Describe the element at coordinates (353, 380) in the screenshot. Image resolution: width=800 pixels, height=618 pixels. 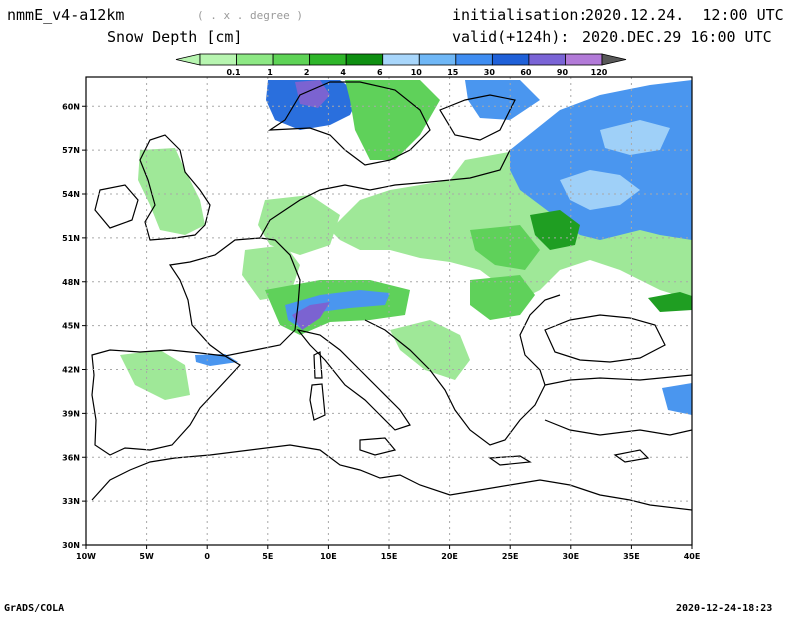
I see `coast-italy` at that location.